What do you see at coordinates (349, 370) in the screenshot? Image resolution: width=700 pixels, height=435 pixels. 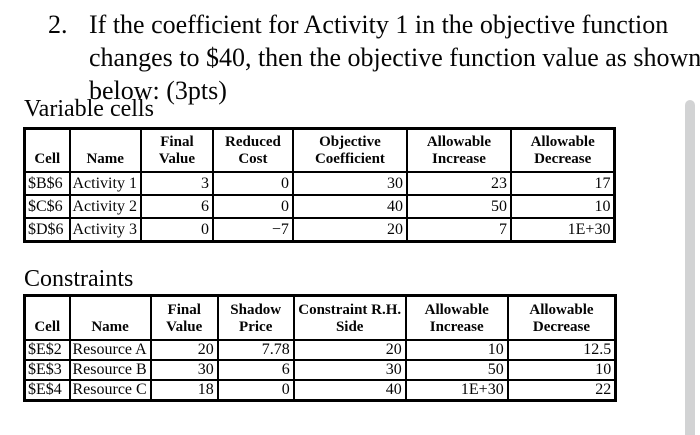 I see `cell-constraint-rhs: 30` at bounding box center [349, 370].